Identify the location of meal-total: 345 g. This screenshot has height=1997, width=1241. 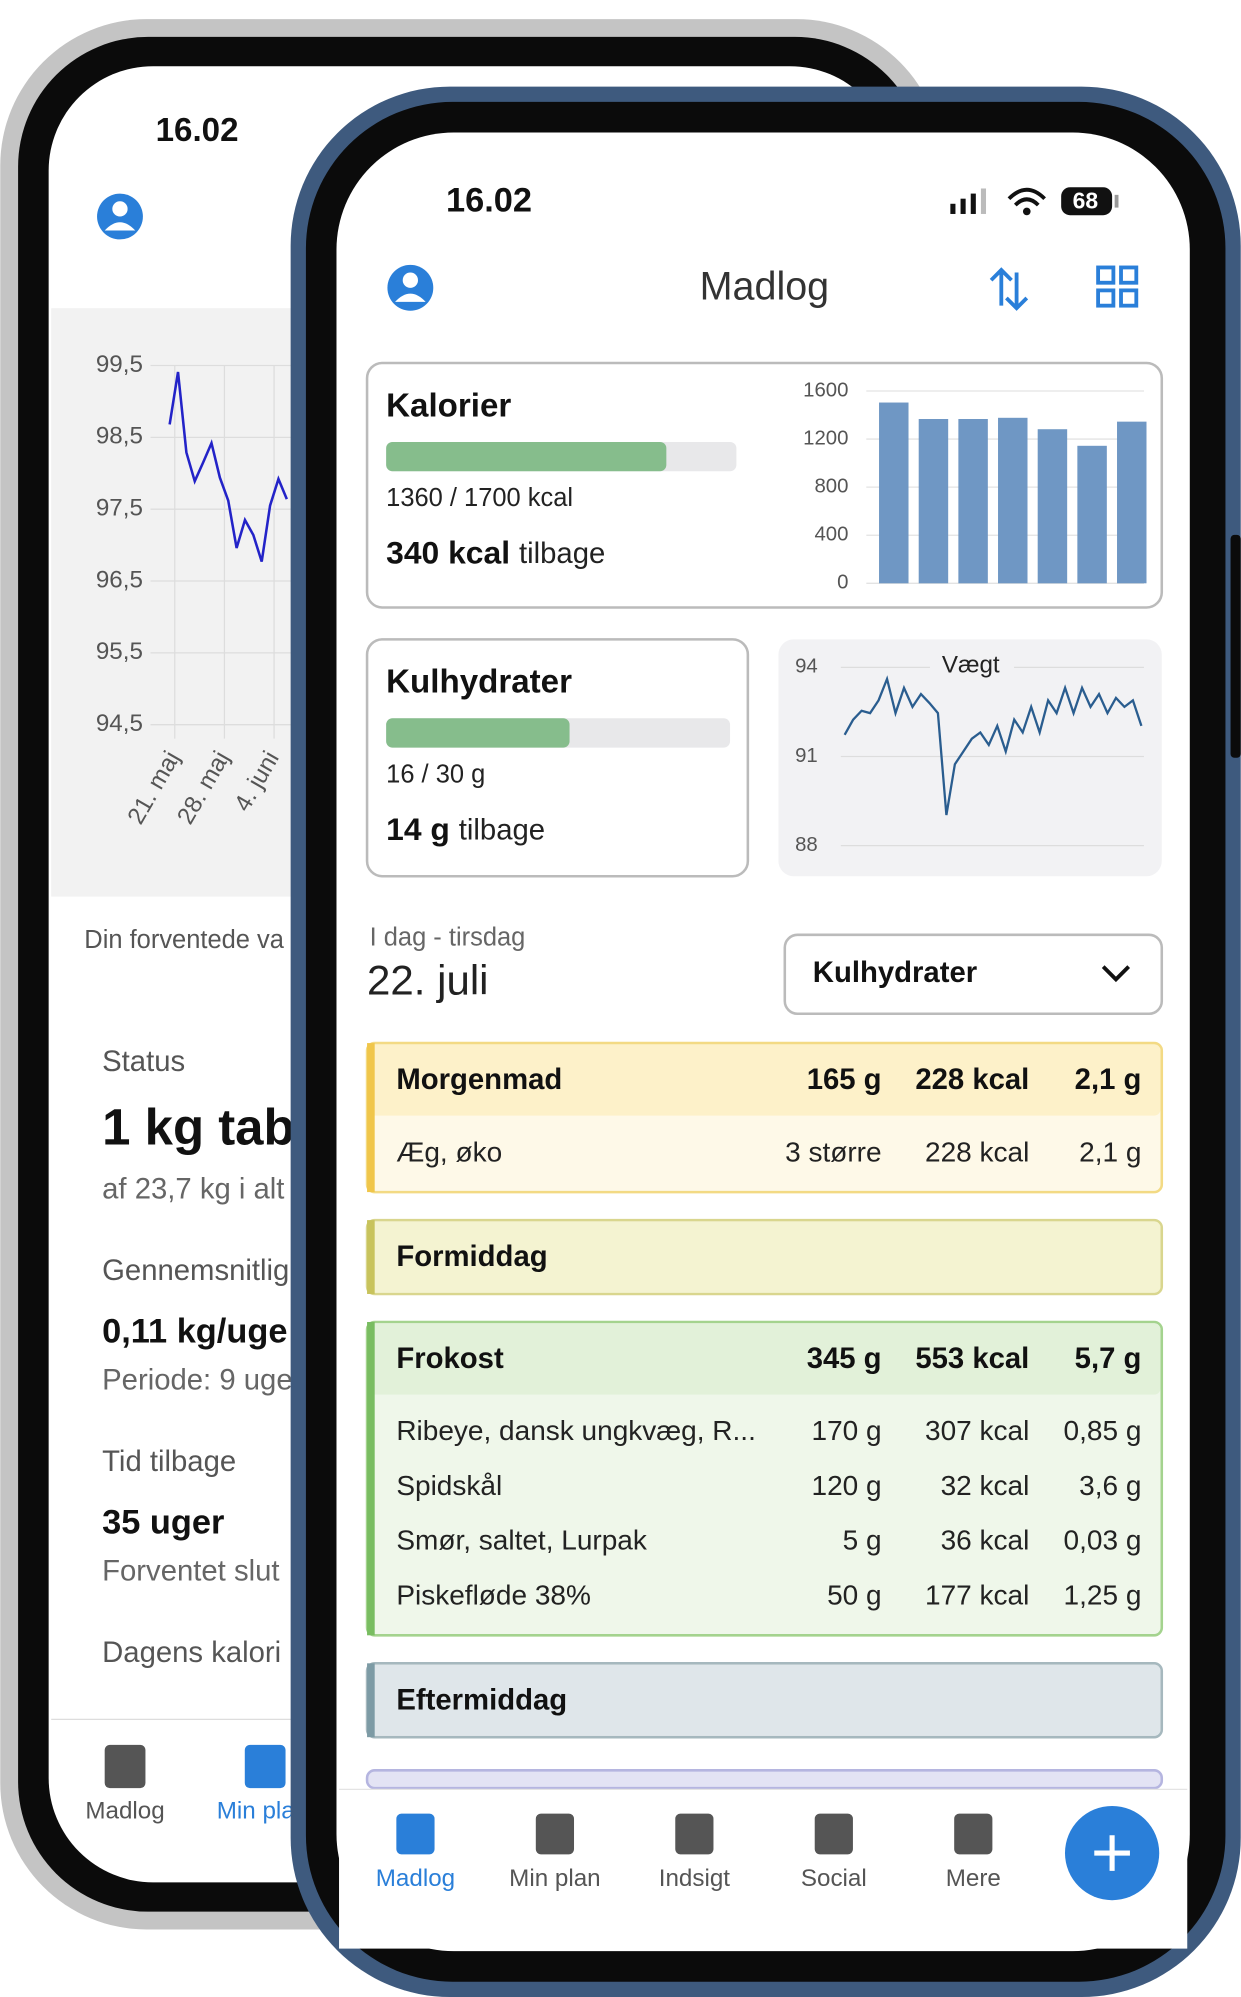
(844, 1358).